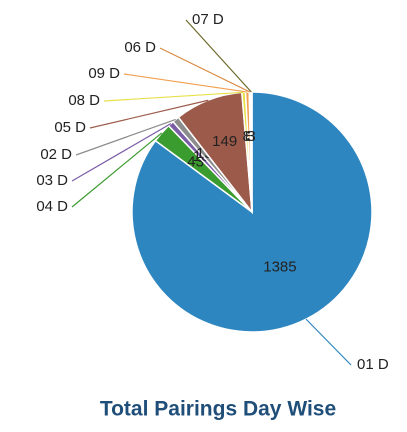 The image size is (407, 432). Describe the element at coordinates (224, 141) in the screenshot. I see `value-label: 149` at that location.